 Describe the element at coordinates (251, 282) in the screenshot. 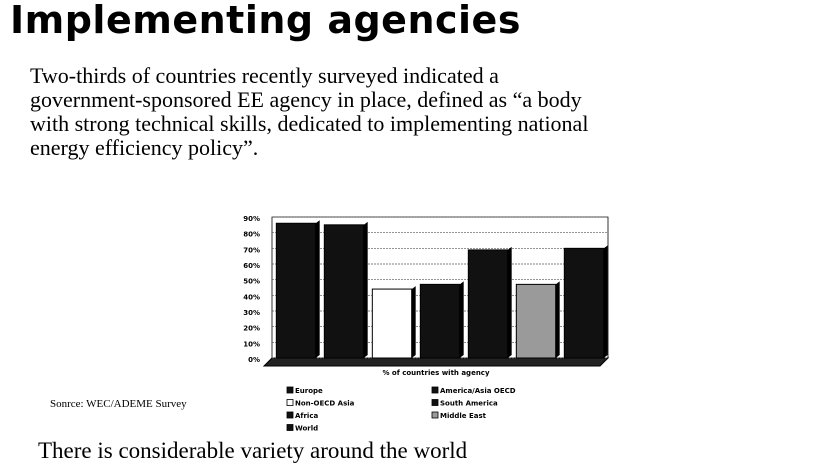

I see `y-tick-label: 50%` at that location.